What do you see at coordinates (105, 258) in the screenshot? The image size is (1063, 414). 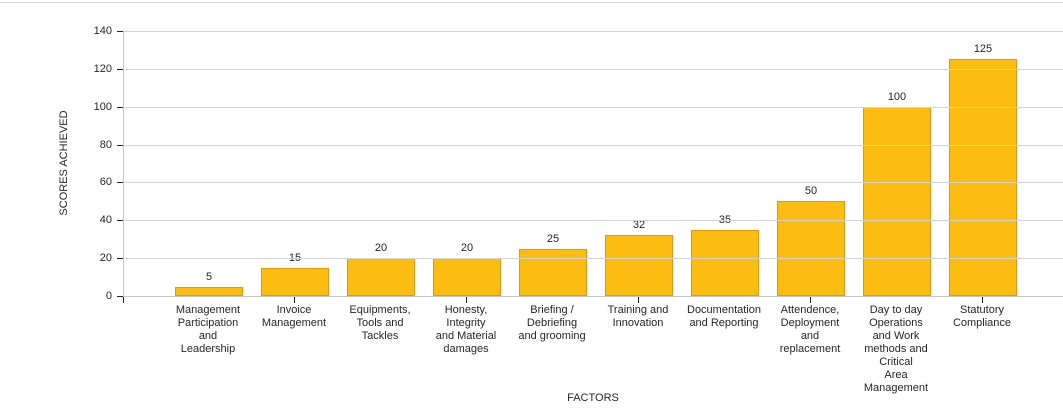 I see `y-axis-tick-label: 20` at bounding box center [105, 258].